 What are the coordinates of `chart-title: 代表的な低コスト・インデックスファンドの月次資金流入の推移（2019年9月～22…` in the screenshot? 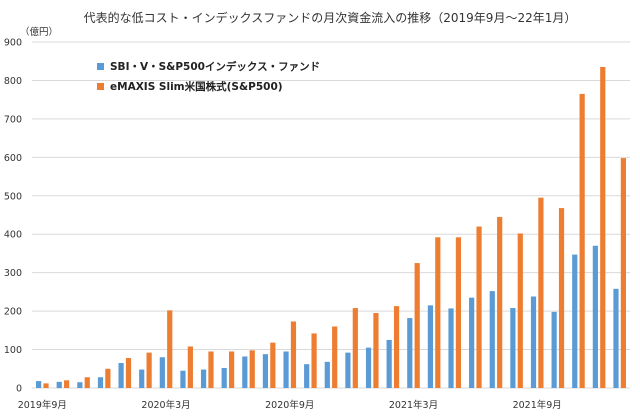 It's located at (330, 17).